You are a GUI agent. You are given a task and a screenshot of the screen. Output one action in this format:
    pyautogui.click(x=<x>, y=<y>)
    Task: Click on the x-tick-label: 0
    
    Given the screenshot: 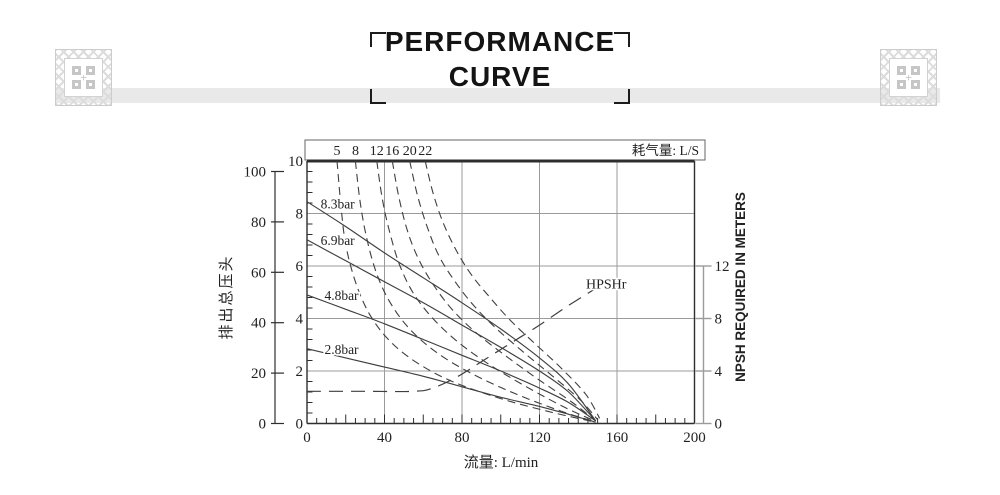 What is the action you would take?
    pyautogui.click(x=307, y=438)
    